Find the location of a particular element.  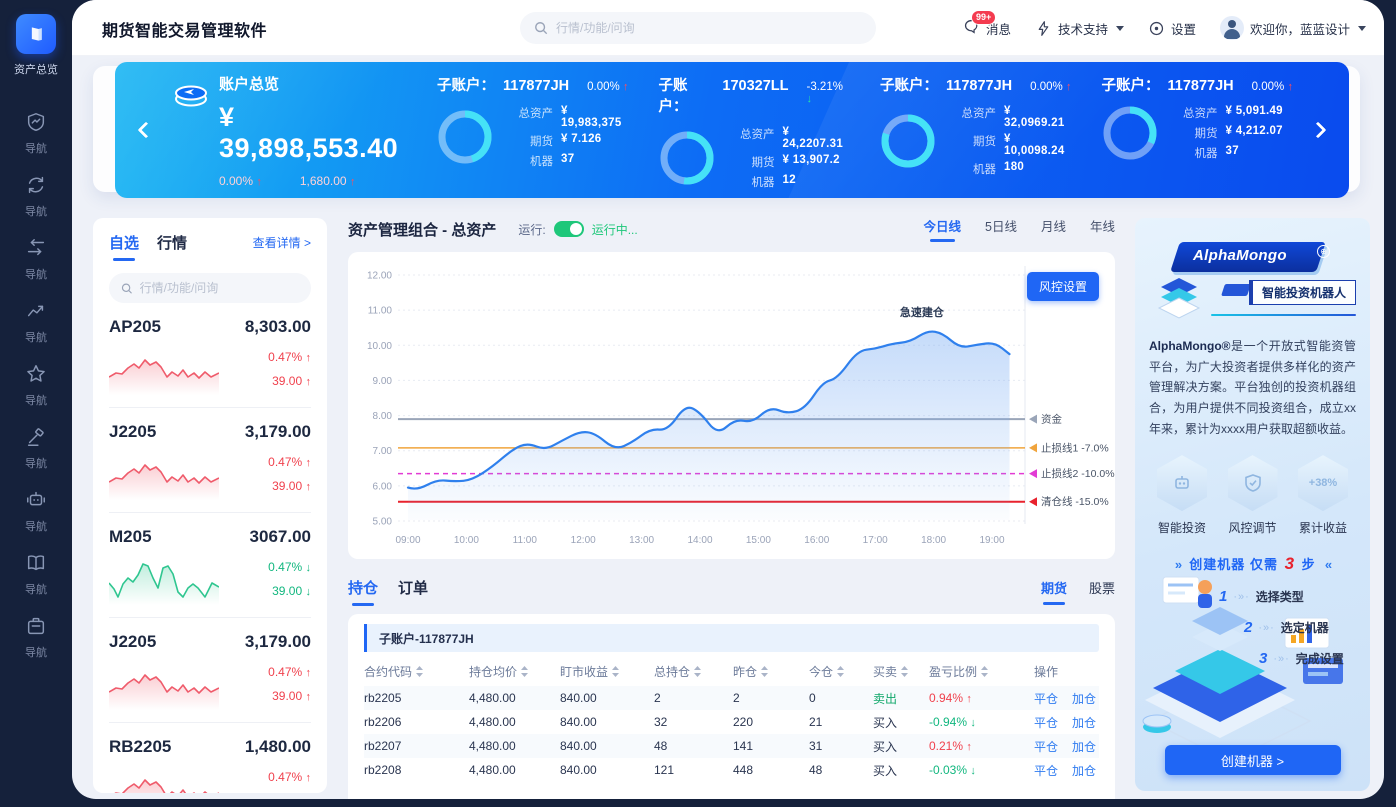

create-robot-button: 创建机器 > is located at coordinates (1252, 760).